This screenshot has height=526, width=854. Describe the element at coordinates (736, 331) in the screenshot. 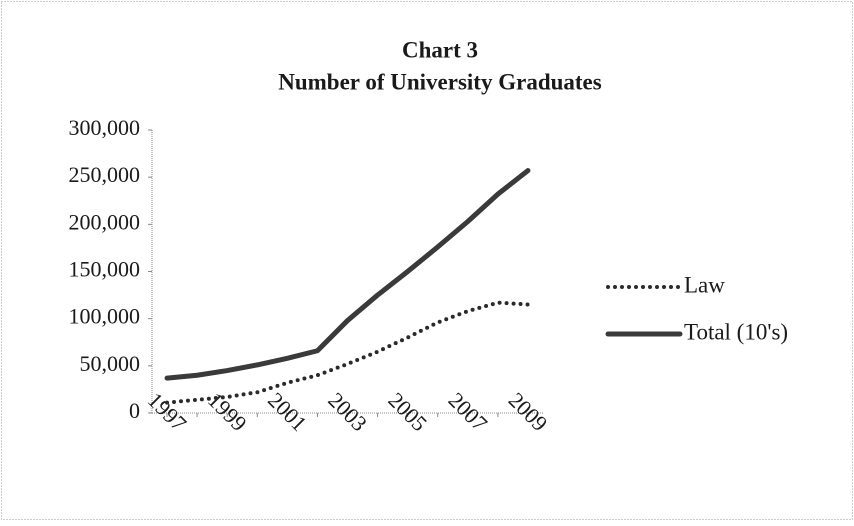

I see `legend-label: Total (10's)` at that location.